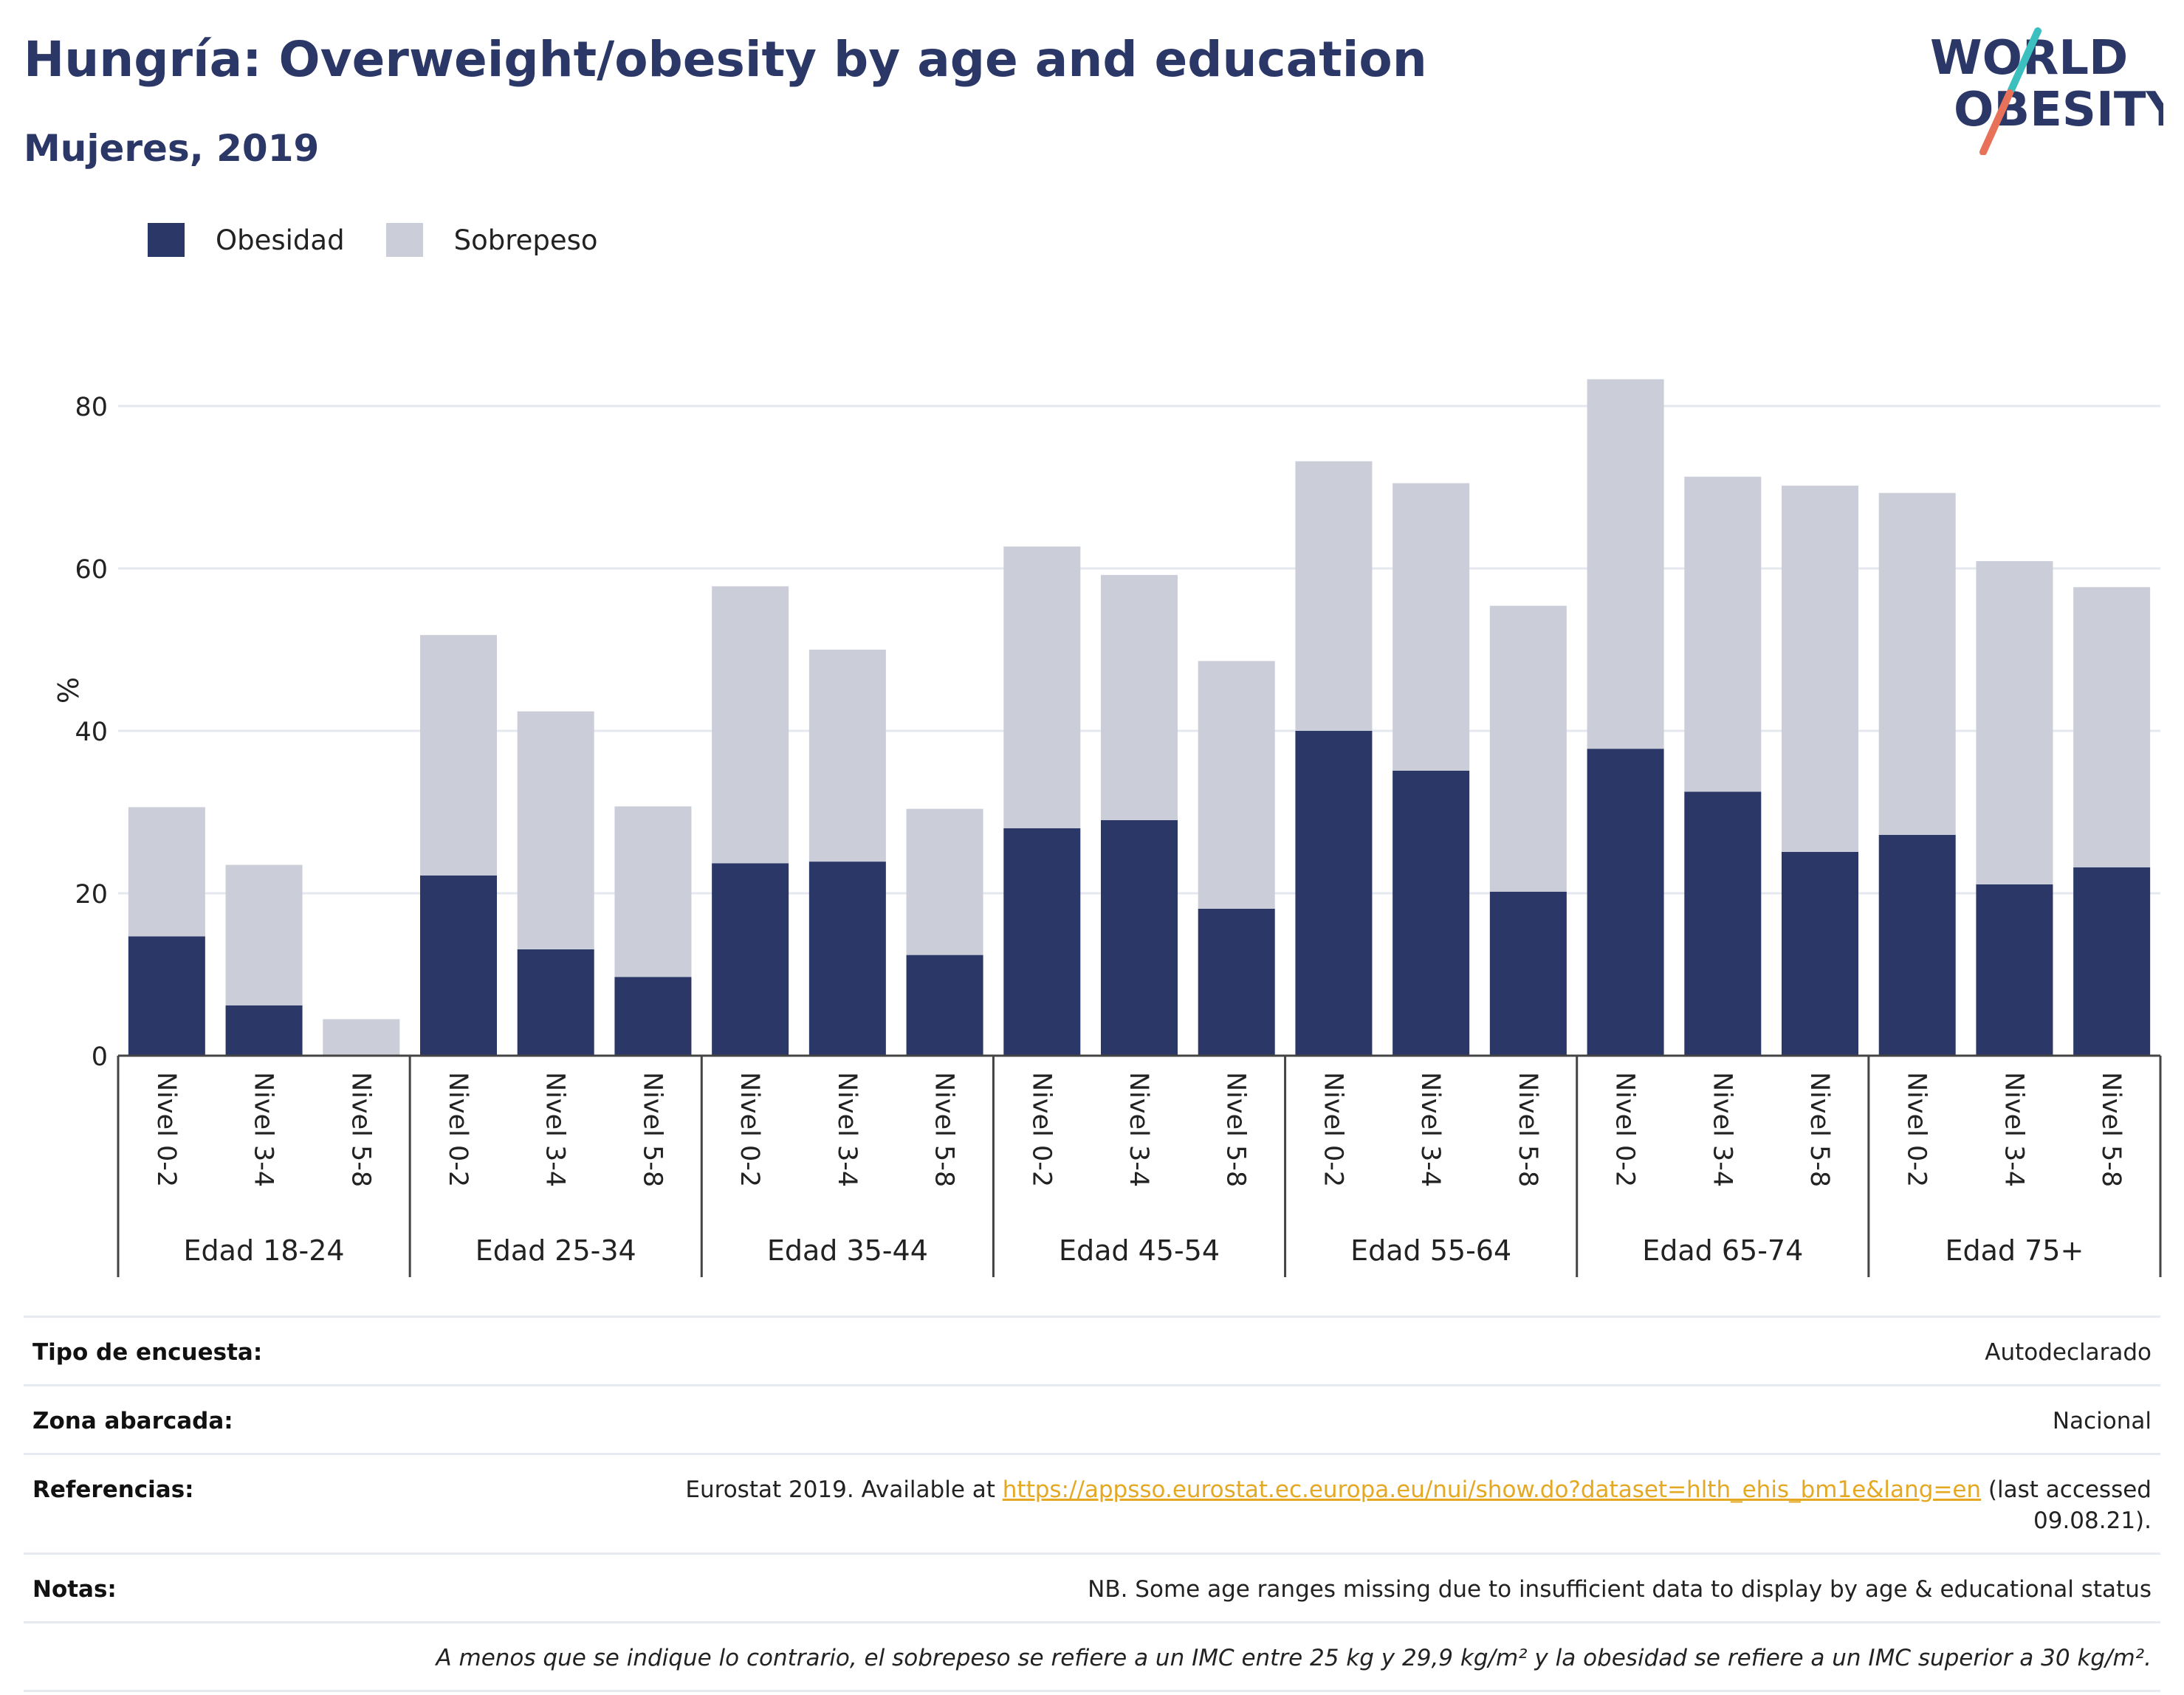  I want to click on group-label: Edad 18-24, so click(264, 1250).